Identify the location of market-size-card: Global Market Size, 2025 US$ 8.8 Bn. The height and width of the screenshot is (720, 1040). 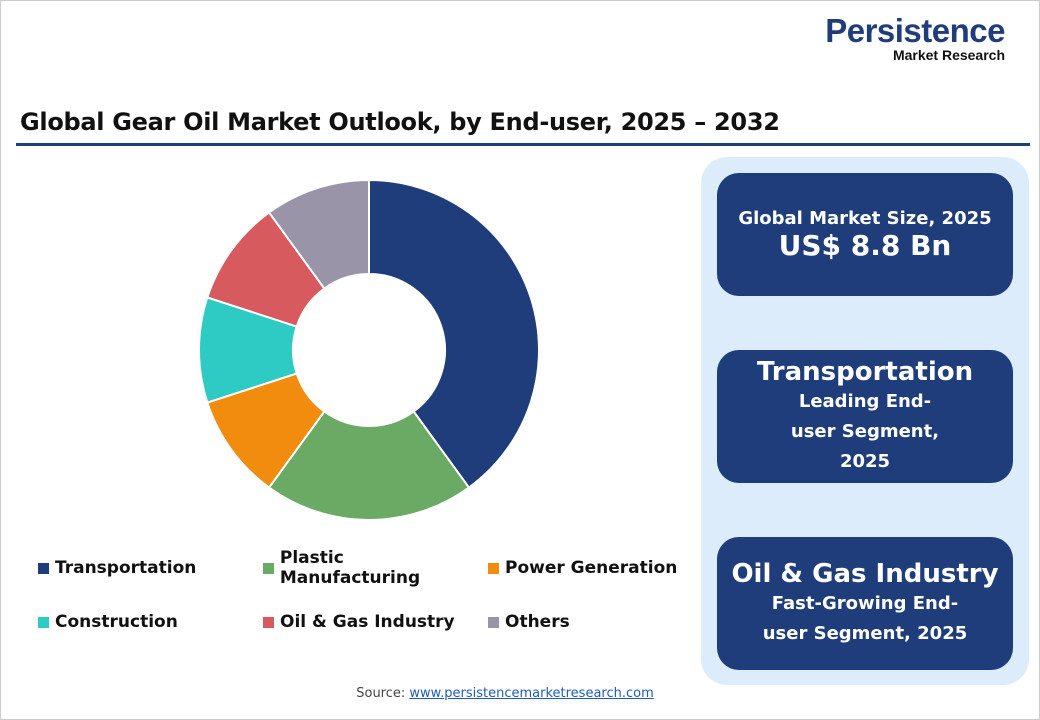
(865, 234).